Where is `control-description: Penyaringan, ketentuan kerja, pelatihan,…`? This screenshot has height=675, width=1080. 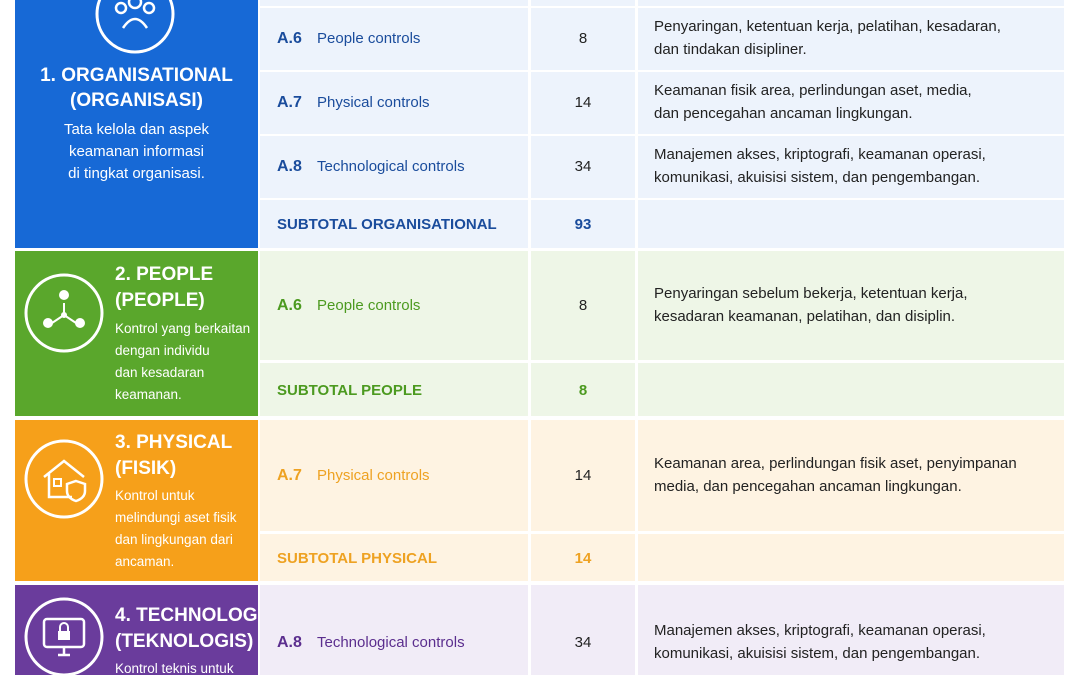
control-description: Penyaringan, ketentuan kerja, pelatihan,… is located at coordinates (827, 26).